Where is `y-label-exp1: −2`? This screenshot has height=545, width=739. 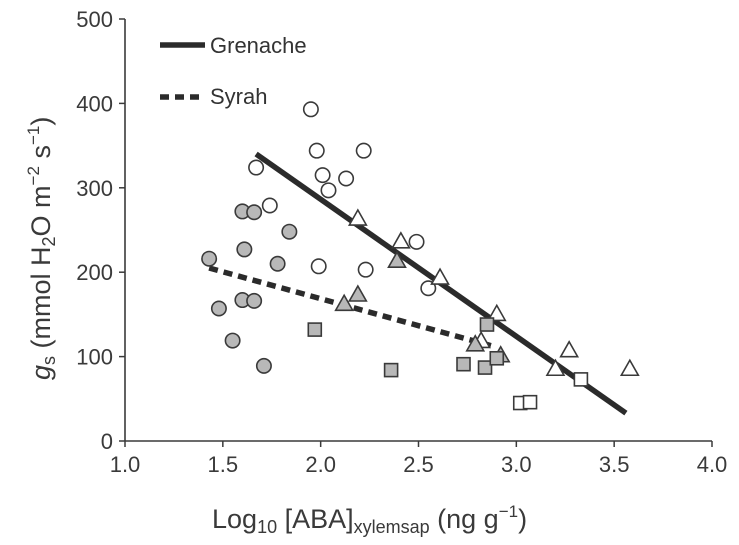 y-label-exp1: −2 is located at coordinates (33, 175).